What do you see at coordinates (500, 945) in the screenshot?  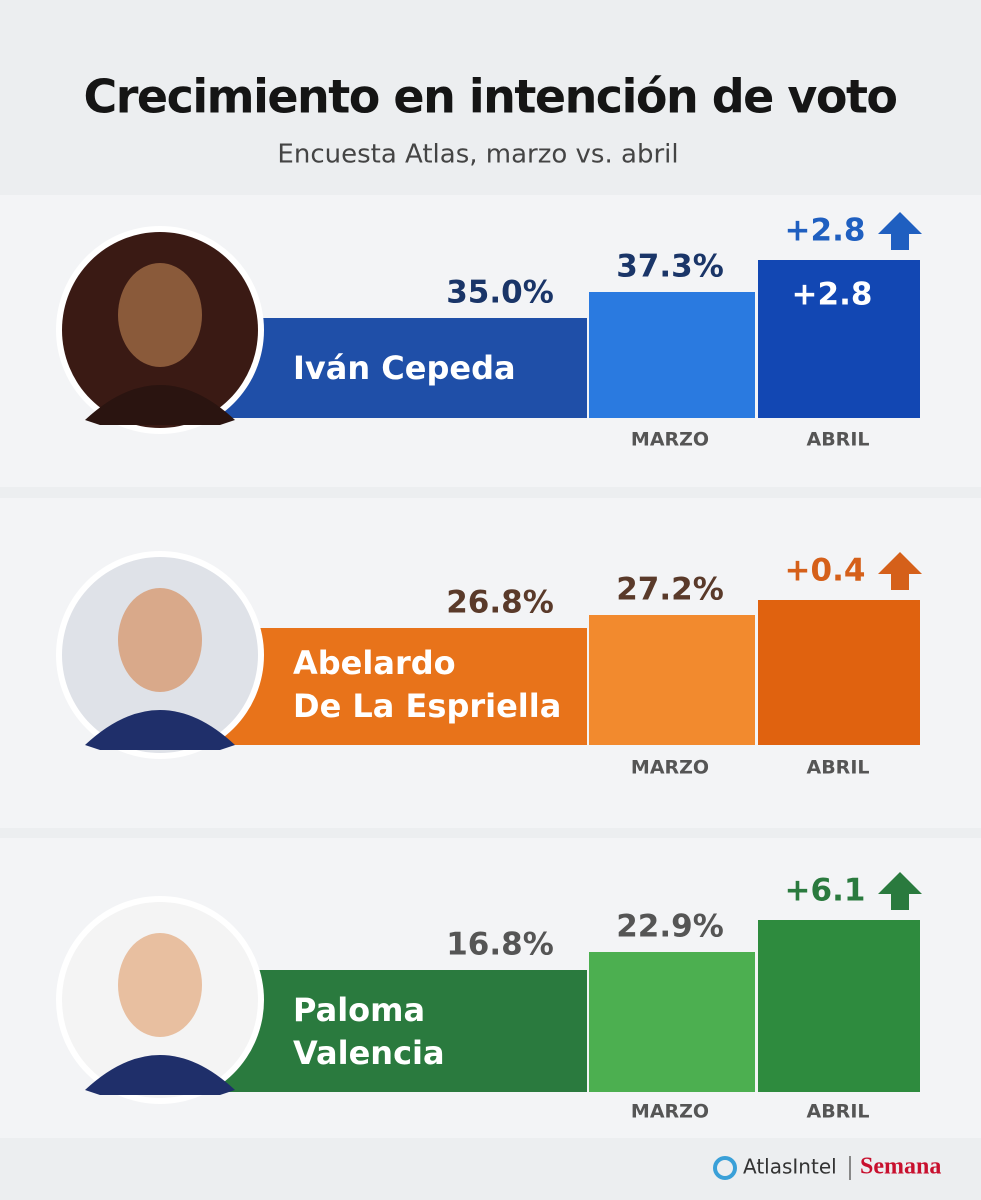 I see `previous-value: 16.8%` at bounding box center [500, 945].